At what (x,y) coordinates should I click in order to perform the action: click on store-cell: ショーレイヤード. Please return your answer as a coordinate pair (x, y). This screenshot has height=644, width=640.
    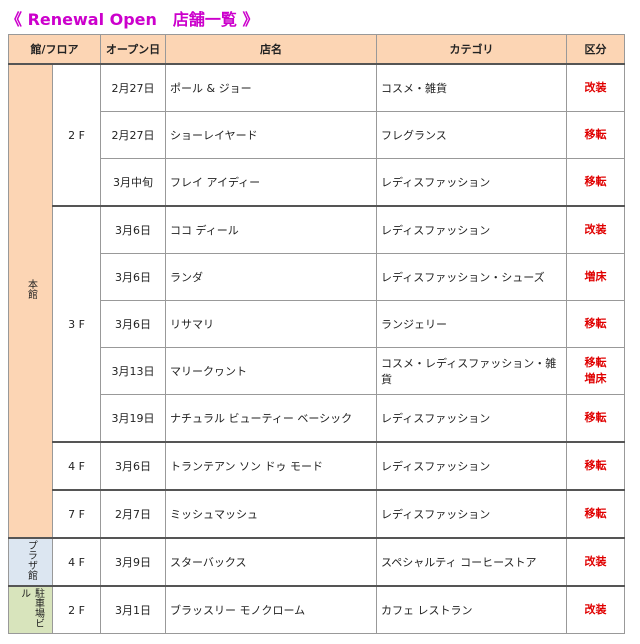
    Looking at the image, I should click on (271, 135).